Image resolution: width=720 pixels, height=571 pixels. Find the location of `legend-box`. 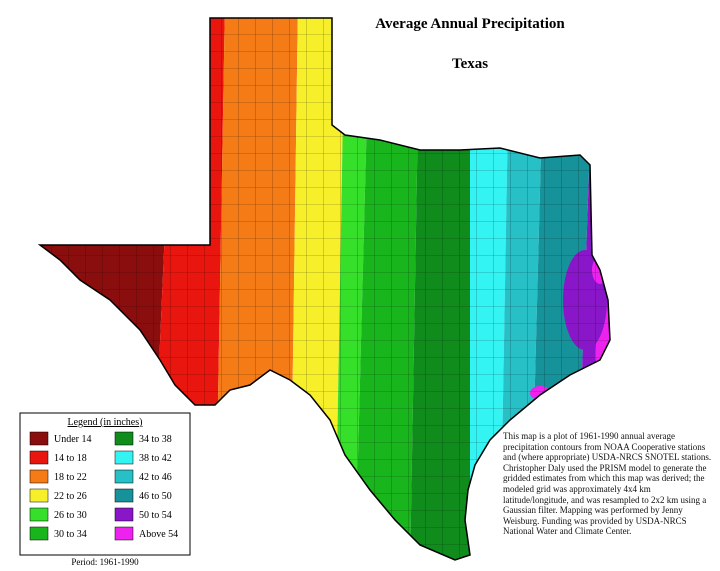

legend-box is located at coordinates (105, 484).